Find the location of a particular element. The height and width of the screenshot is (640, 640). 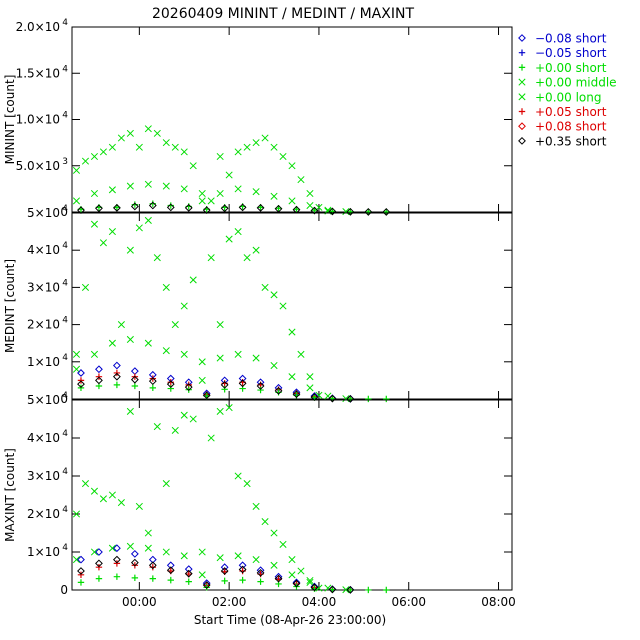

legend-entry: +0.00 long is located at coordinates (560, 97).